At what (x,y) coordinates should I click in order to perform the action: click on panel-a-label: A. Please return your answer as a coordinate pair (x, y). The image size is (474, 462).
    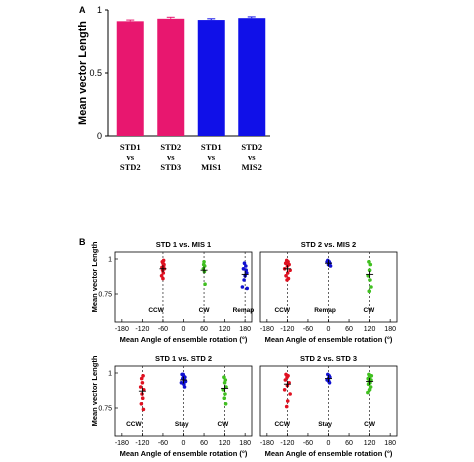
    Looking at the image, I should click on (82, 10).